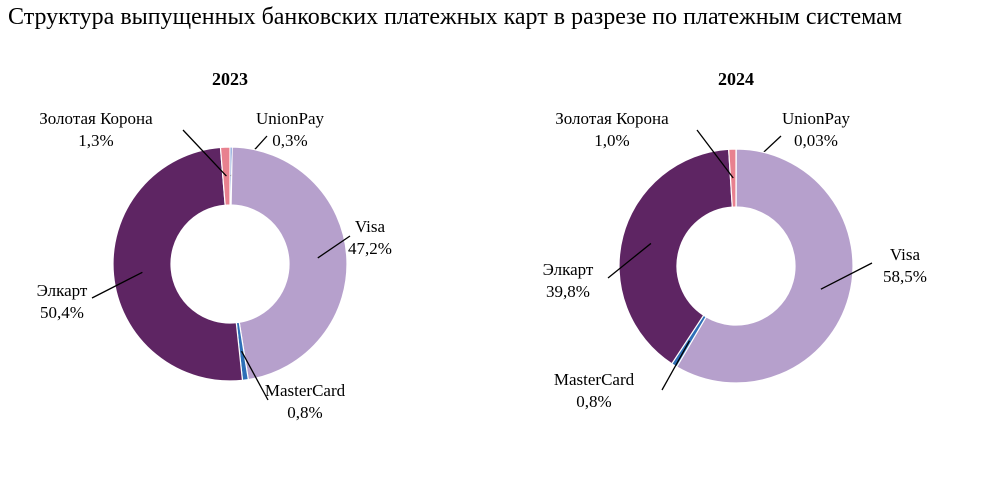  I want to click on chart-title: 2024, so click(736, 79).